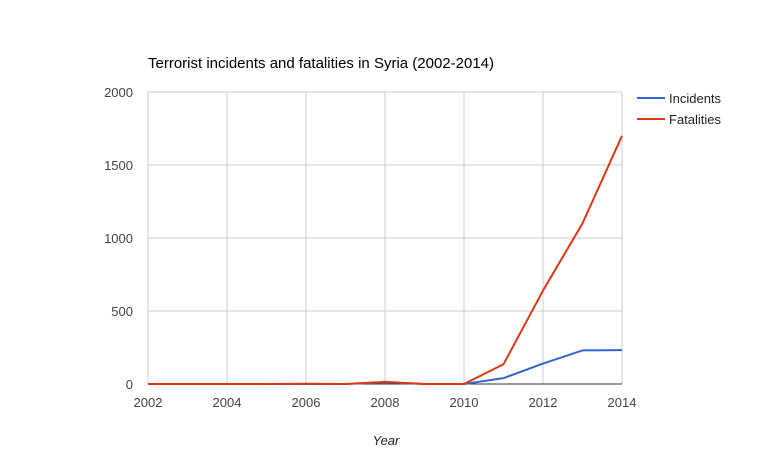  I want to click on y-tick-label-500: 500, so click(122, 311).